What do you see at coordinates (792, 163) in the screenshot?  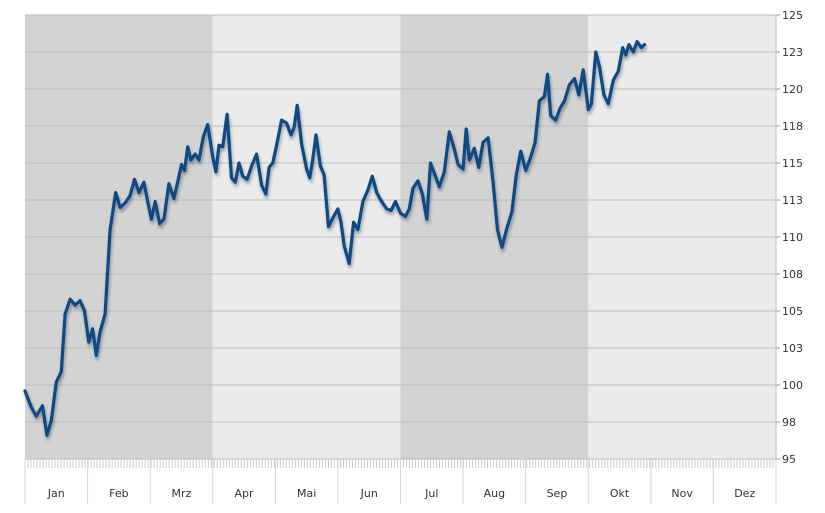 I see `y-tick-label: 115` at bounding box center [792, 163].